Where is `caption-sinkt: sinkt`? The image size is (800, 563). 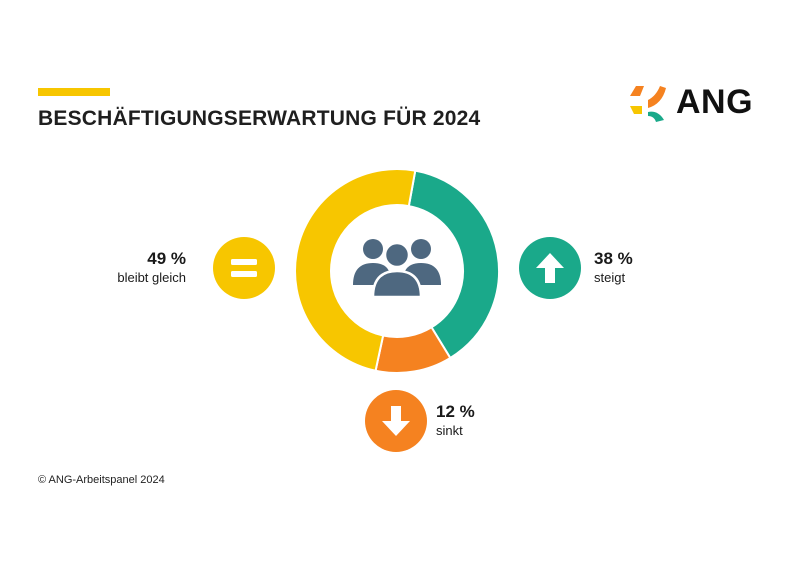
caption-sinkt: sinkt is located at coordinates (449, 430).